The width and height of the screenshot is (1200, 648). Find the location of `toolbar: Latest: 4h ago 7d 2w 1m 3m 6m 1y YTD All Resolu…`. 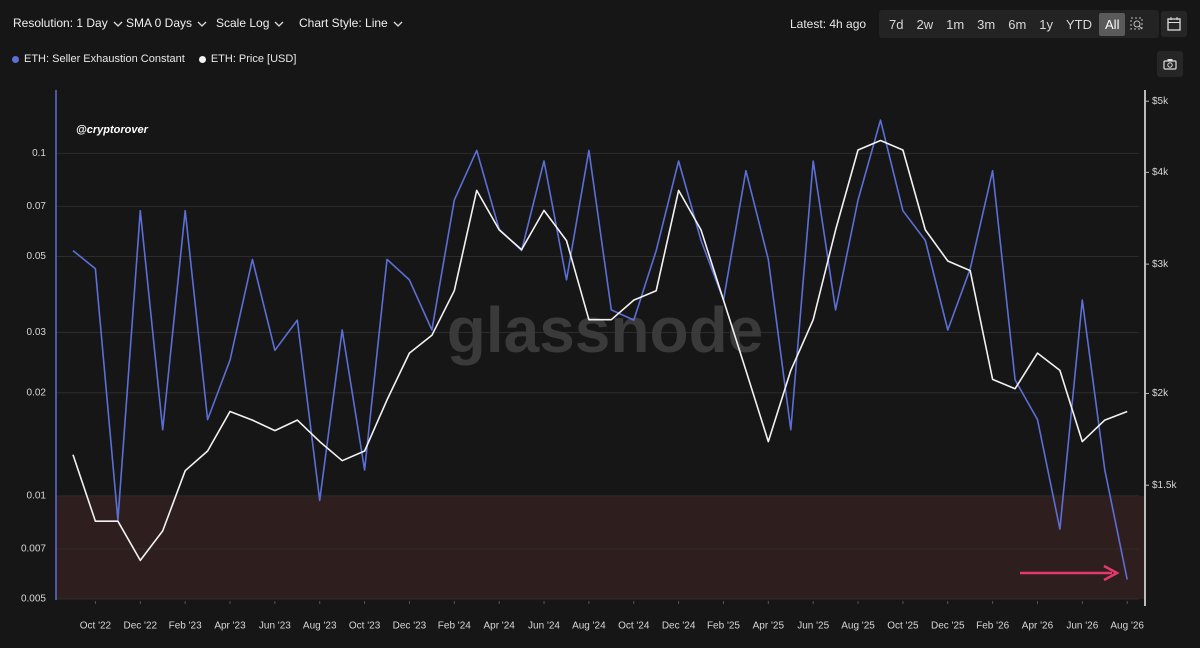

toolbar: Latest: 4h ago 7d 2w 1m 3m 6m 1y YTD All Resolu… is located at coordinates (600, 38).